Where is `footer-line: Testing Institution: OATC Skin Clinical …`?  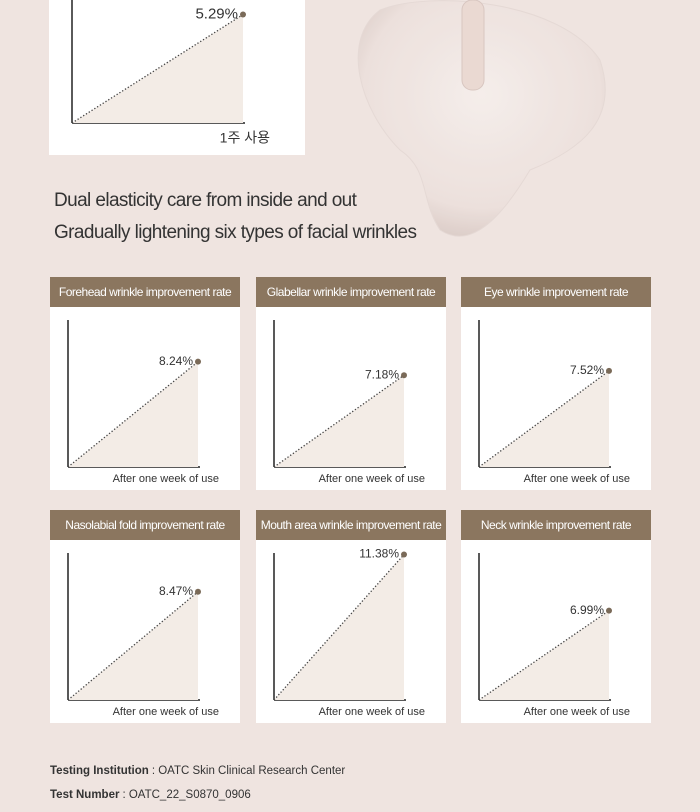
footer-line: Testing Institution: OATC Skin Clinical … is located at coordinates (197, 771).